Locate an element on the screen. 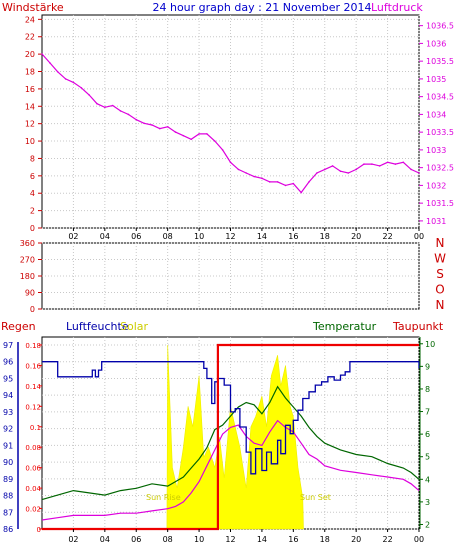 The image size is (467, 555). rain-tick-label: 0.18 is located at coordinates (33, 346).